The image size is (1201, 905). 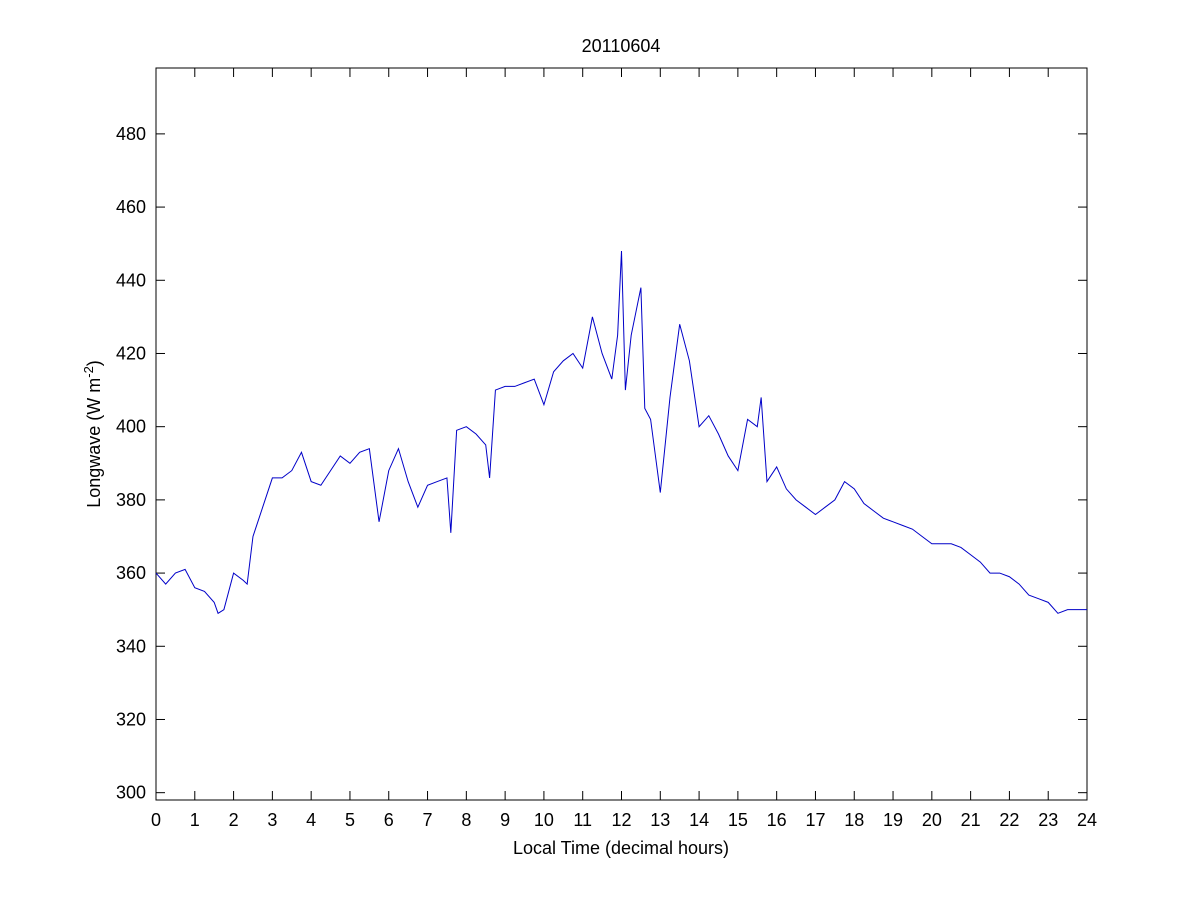 What do you see at coordinates (544, 820) in the screenshot?
I see `x-tick-label: 10` at bounding box center [544, 820].